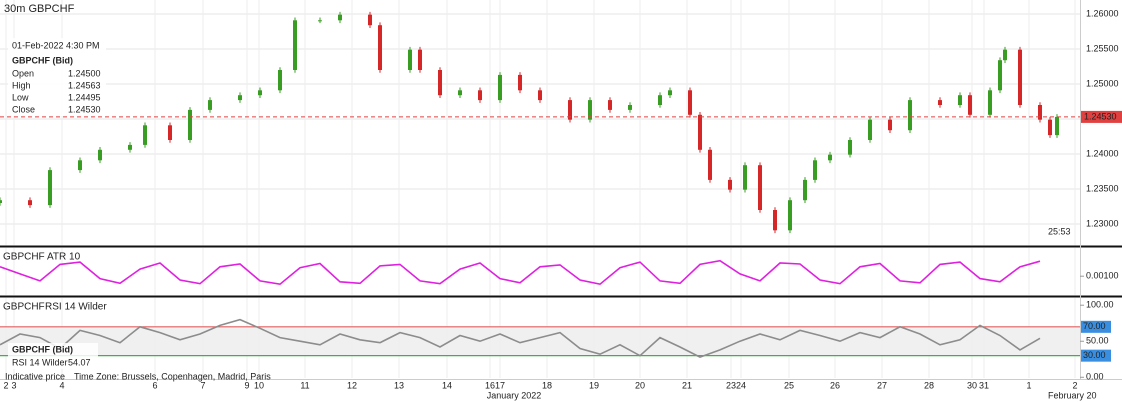  Describe the element at coordinates (1059, 231) in the screenshot. I see `countdown: 25:53` at that location.